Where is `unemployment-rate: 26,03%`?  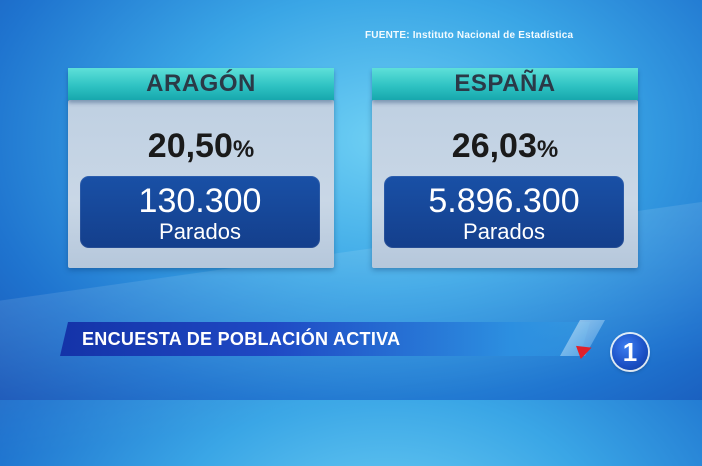
unemployment-rate: 26,03% is located at coordinates (505, 148).